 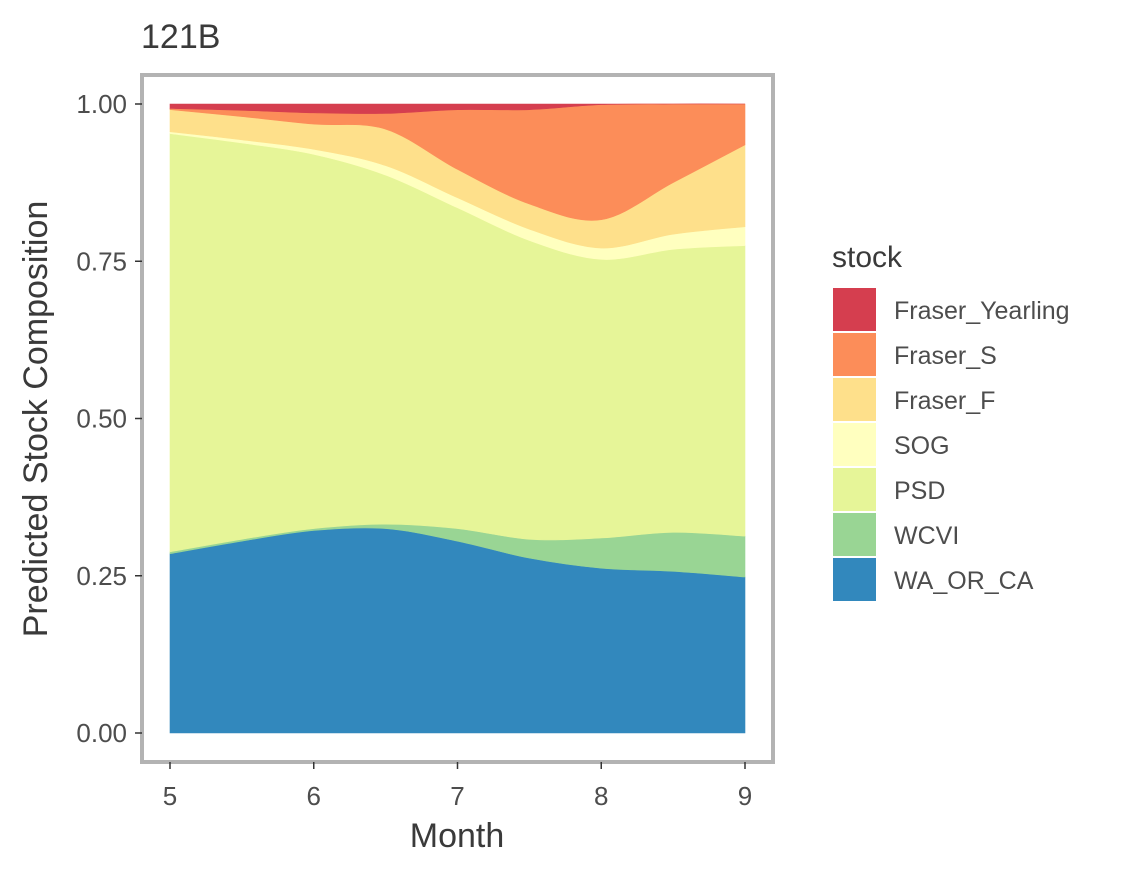 What do you see at coordinates (854, 444) in the screenshot?
I see `legend-key-sog` at bounding box center [854, 444].